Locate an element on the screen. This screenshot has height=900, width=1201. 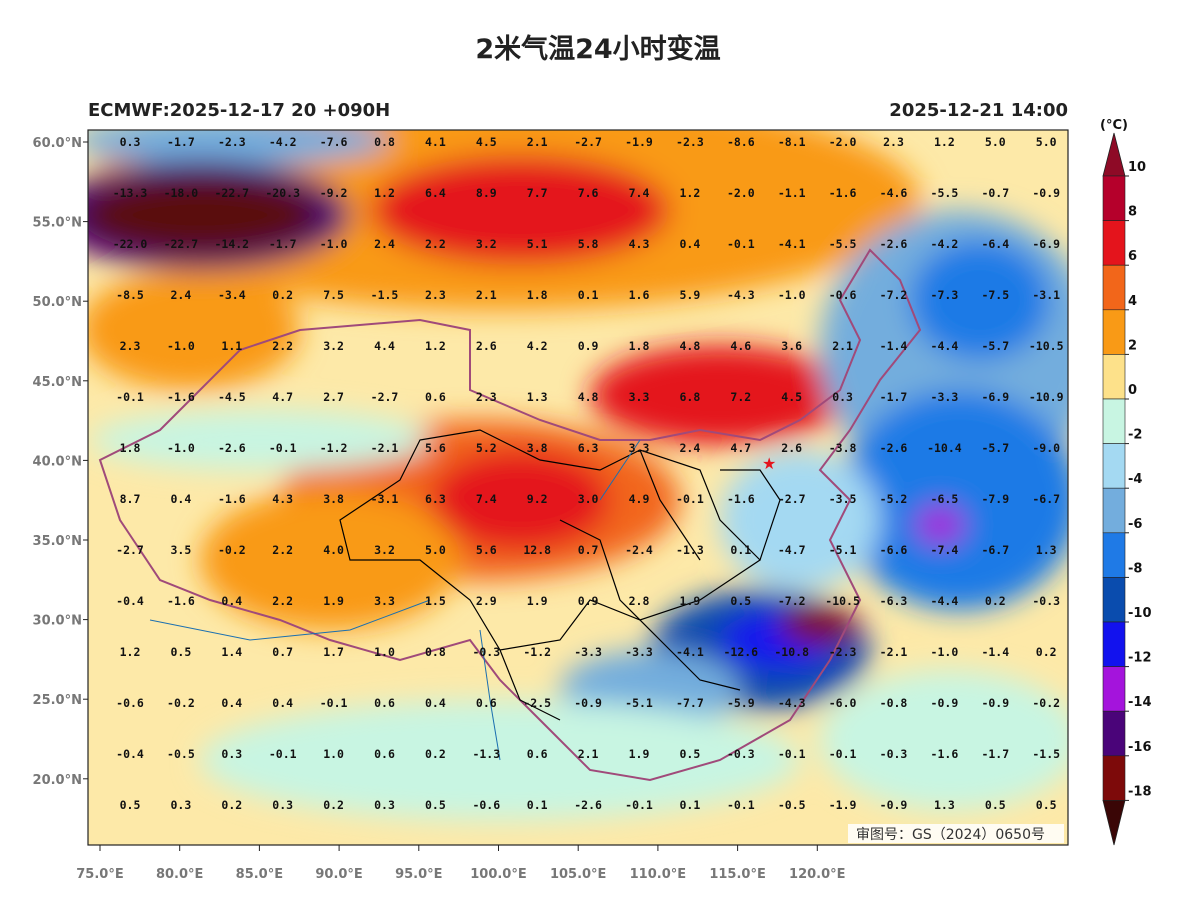
grid-value: -5.2 is located at coordinates (894, 499).